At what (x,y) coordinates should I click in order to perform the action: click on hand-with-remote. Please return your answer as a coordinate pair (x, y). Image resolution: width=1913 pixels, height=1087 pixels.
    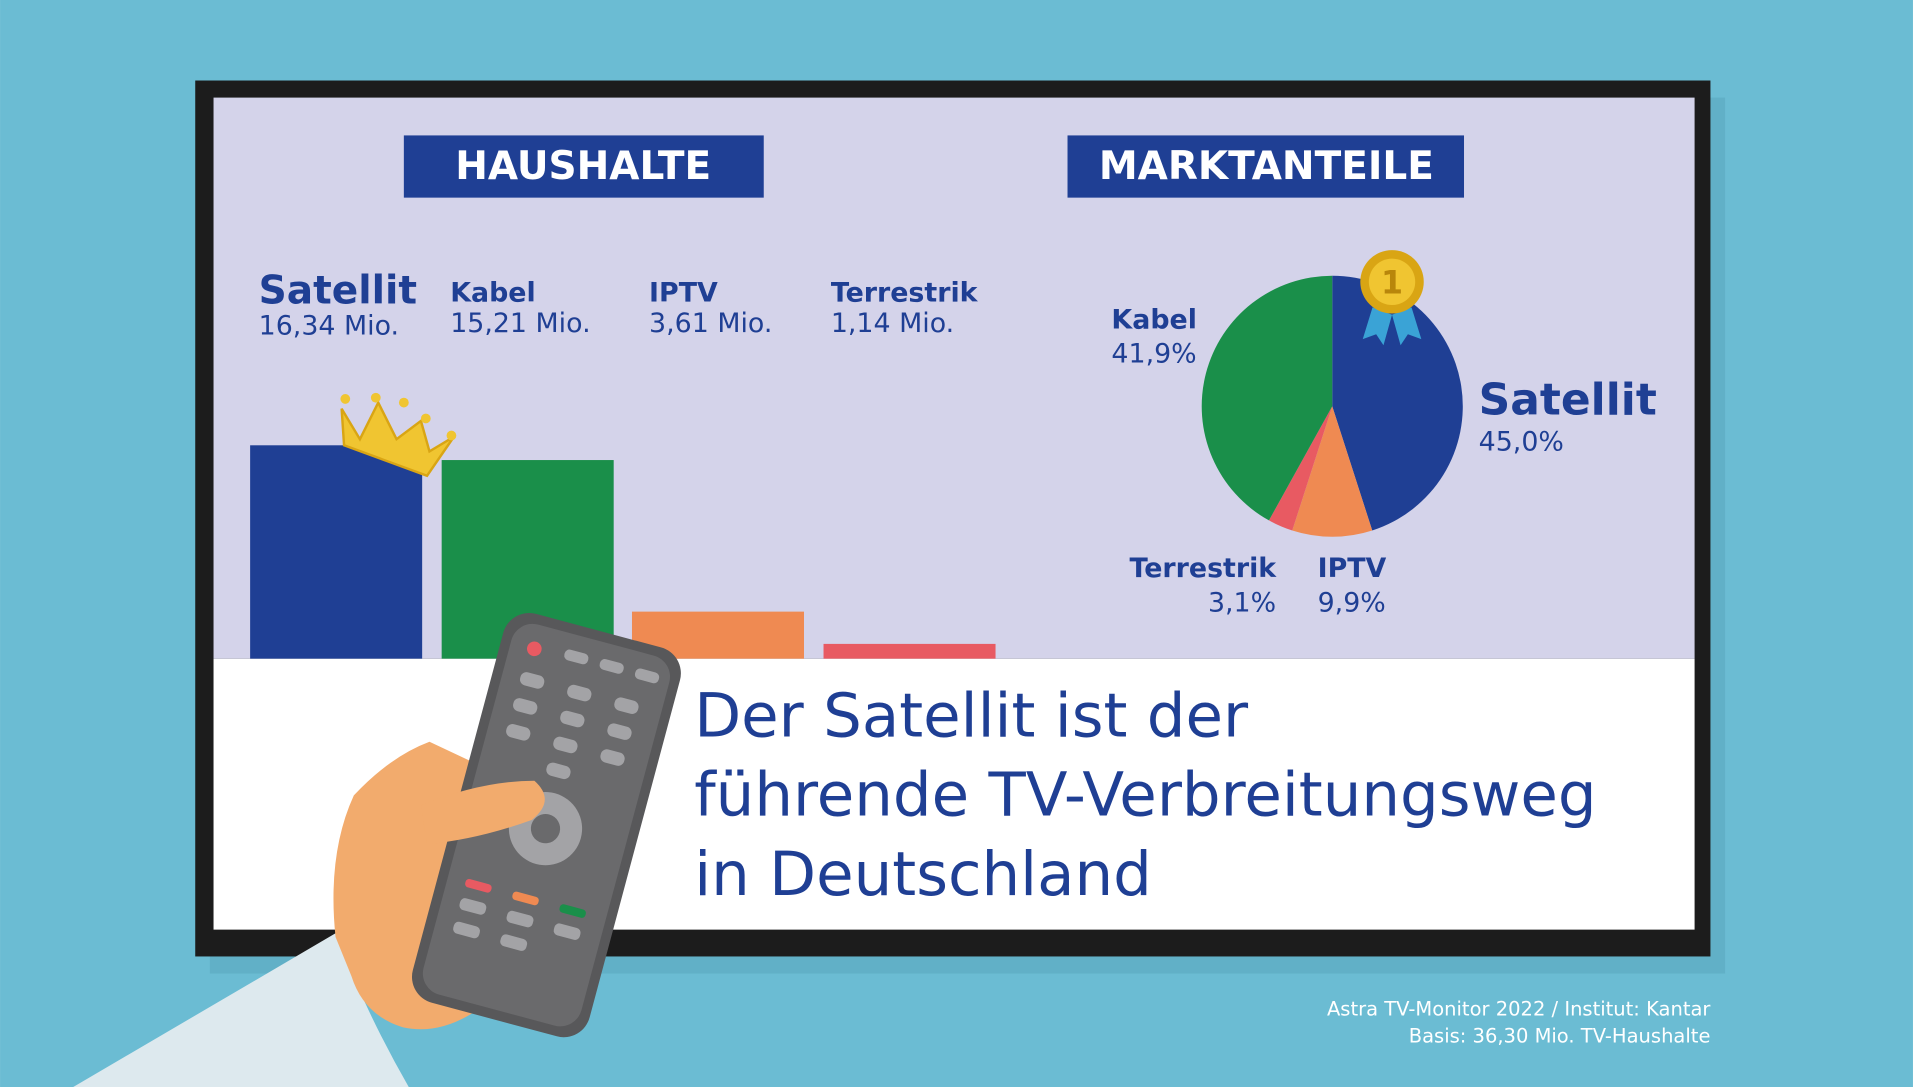
    Looking at the image, I should click on (377, 850).